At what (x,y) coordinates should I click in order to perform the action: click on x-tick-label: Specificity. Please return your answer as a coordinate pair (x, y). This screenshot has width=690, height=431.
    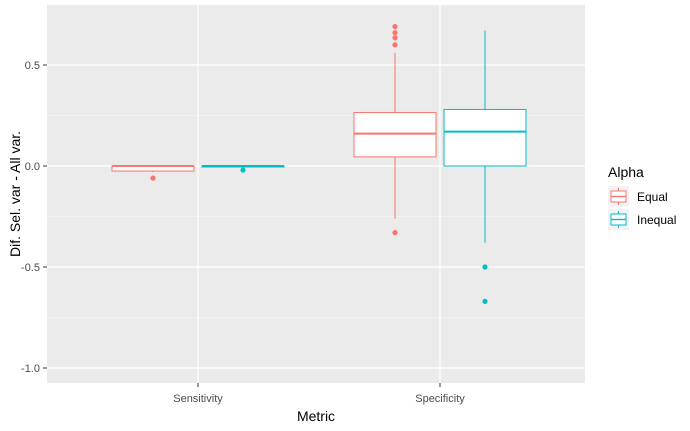
    Looking at the image, I should click on (440, 399).